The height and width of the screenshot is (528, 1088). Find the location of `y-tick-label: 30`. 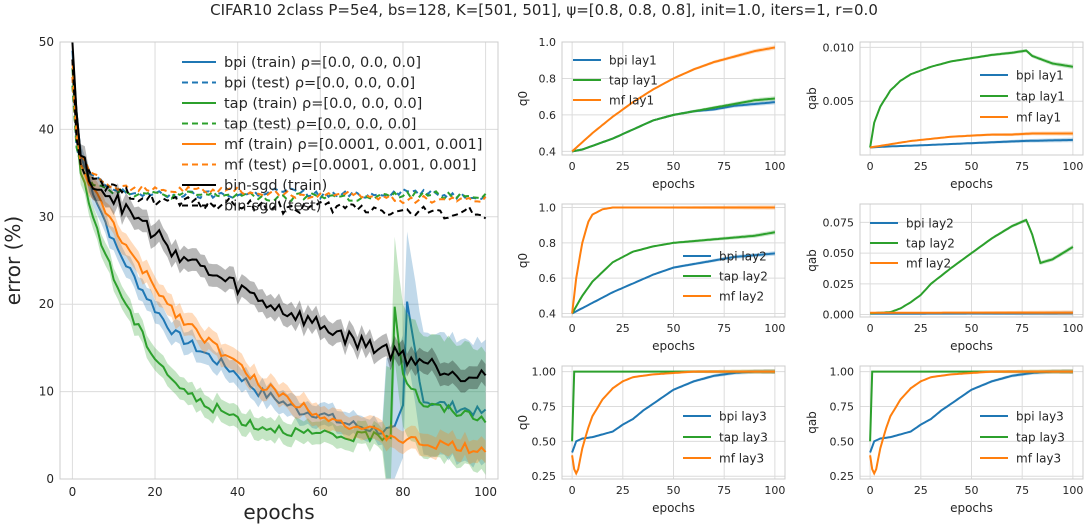

y-tick-label: 30 is located at coordinates (46, 217).